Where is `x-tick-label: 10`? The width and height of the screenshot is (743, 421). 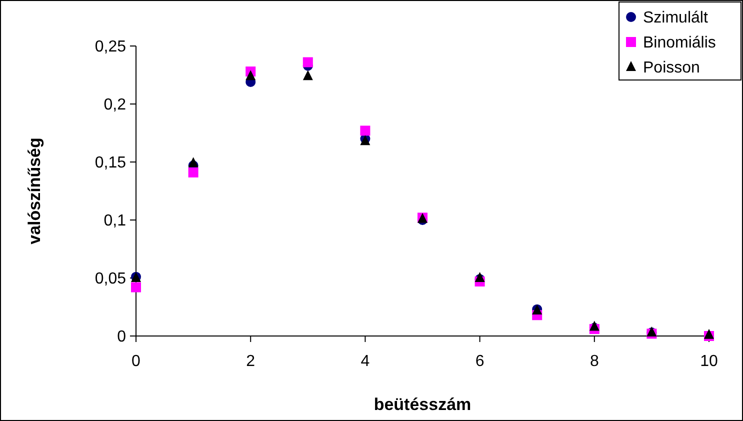
x-tick-label: 10 is located at coordinates (709, 361).